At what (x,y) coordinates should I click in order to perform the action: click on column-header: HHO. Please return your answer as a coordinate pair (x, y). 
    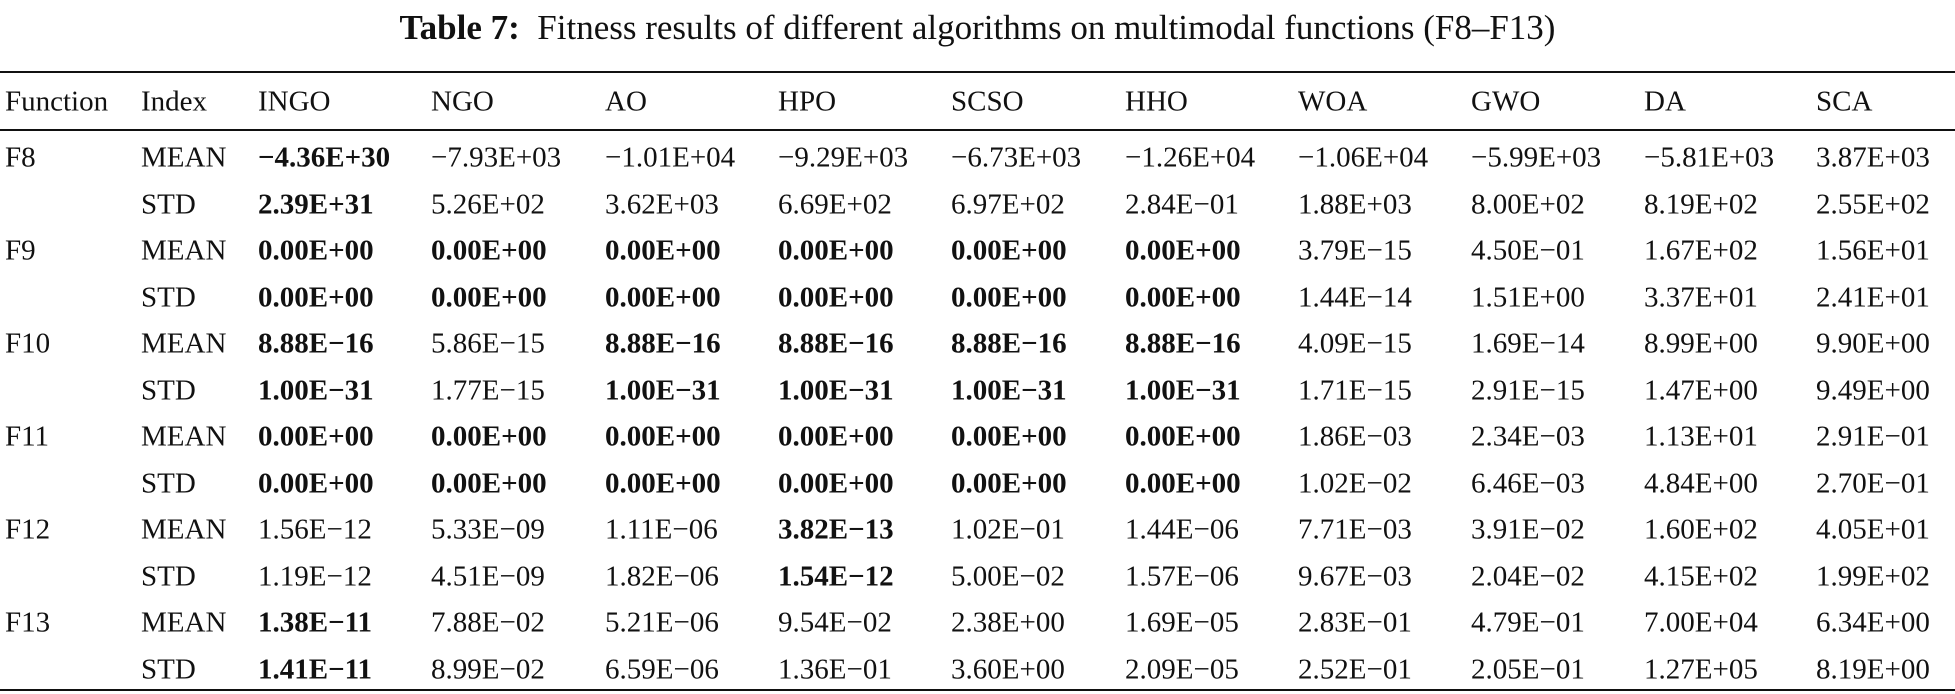
    Looking at the image, I should click on (1156, 101).